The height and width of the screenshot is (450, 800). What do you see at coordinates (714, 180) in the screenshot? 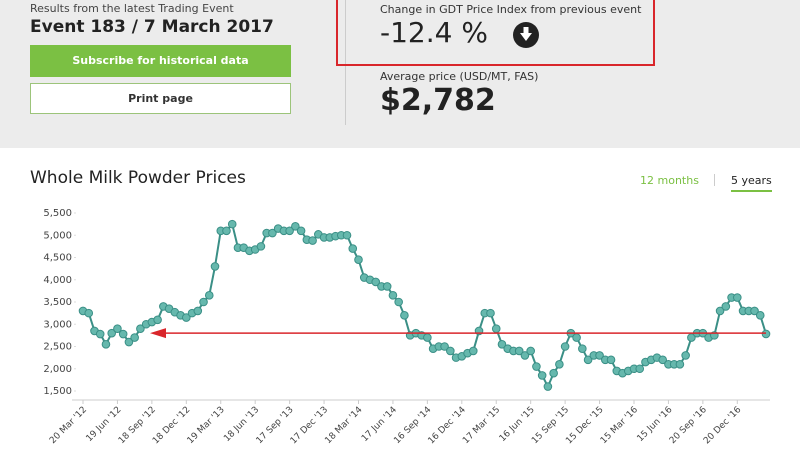
I see `toggle-separator` at bounding box center [714, 180].